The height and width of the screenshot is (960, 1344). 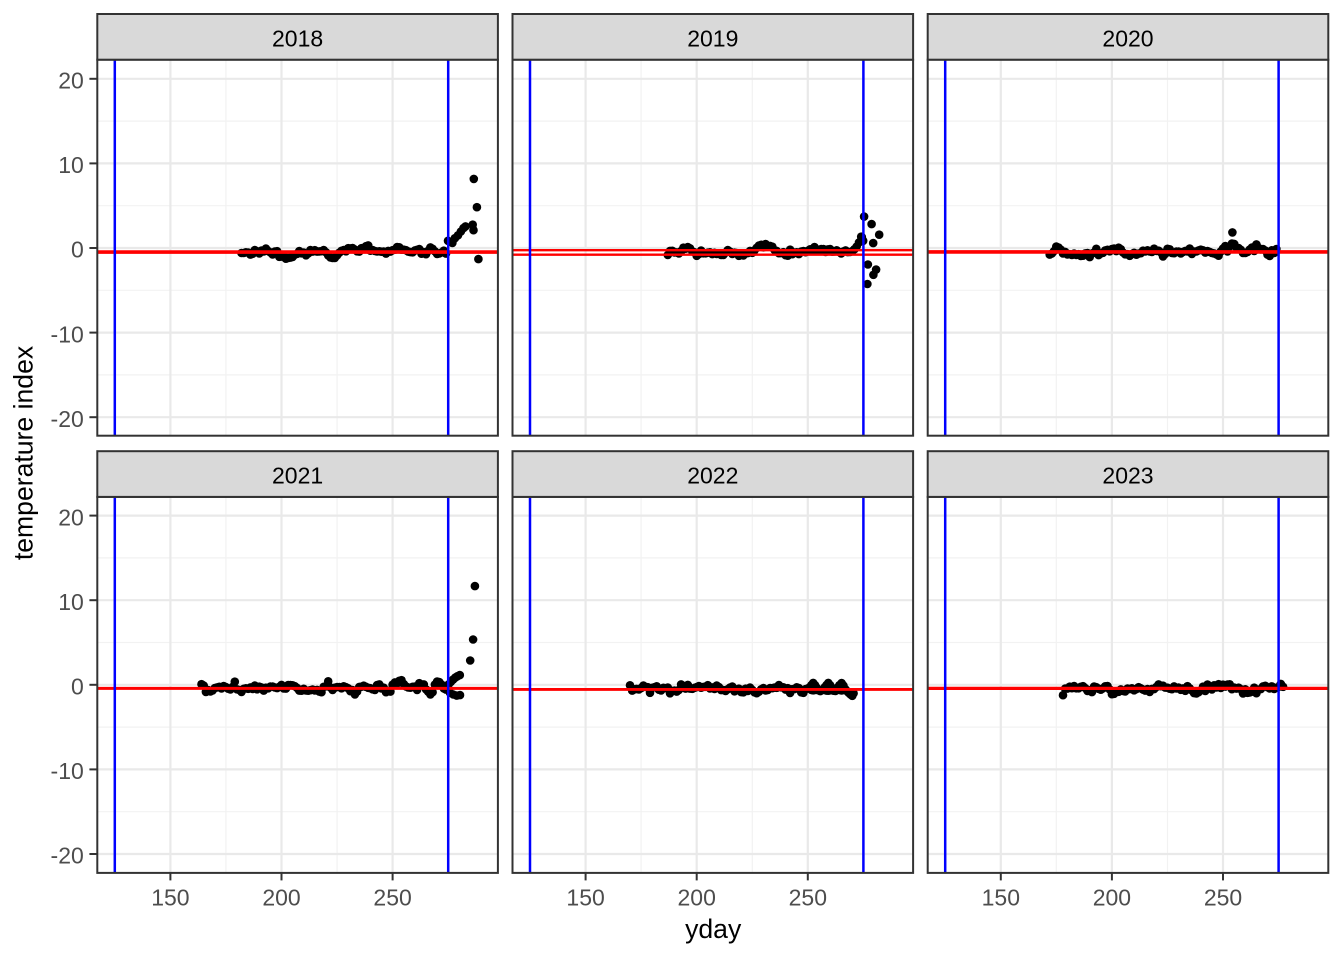 What do you see at coordinates (713, 929) in the screenshot?
I see `svg-text: yday` at bounding box center [713, 929].